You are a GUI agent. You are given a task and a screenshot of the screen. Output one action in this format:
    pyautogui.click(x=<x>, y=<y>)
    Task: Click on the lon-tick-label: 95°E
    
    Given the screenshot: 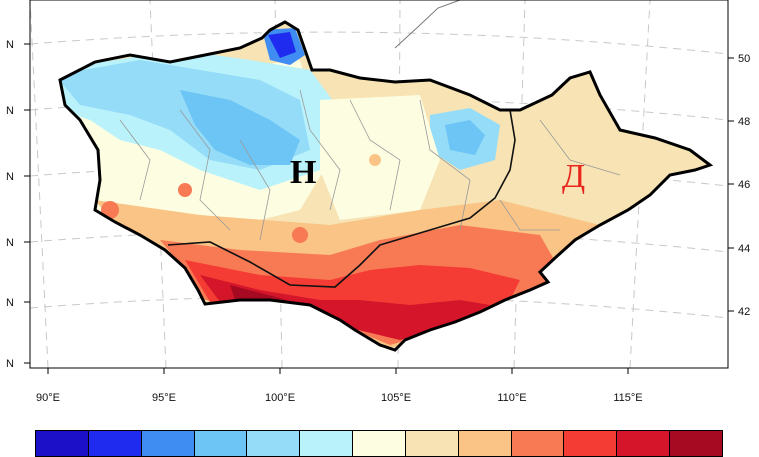 What is the action you would take?
    pyautogui.click(x=164, y=398)
    